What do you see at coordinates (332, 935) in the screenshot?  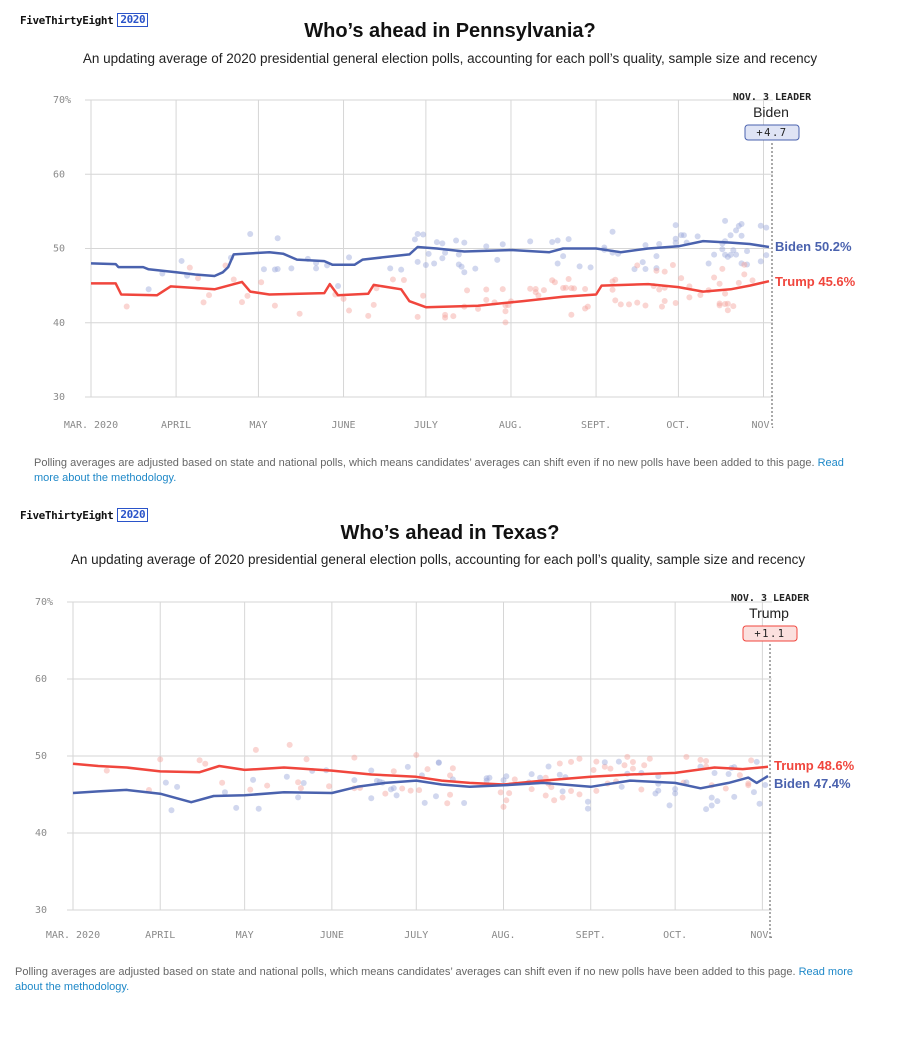 I see `x-tick-label: JUNE` at bounding box center [332, 935].